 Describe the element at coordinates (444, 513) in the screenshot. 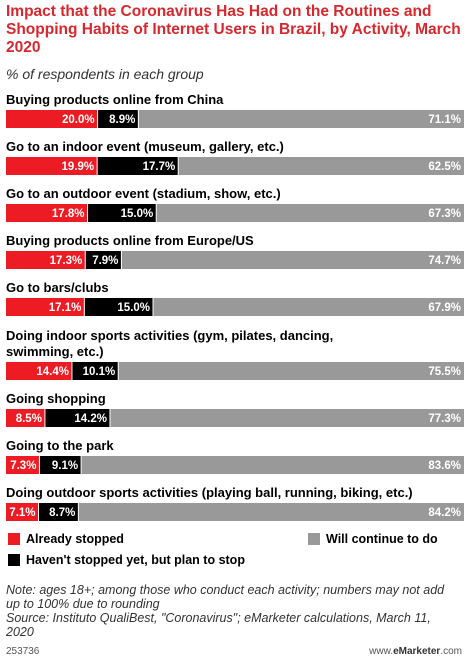

I see `data-label-will-continue-to-do: 84.2%` at that location.